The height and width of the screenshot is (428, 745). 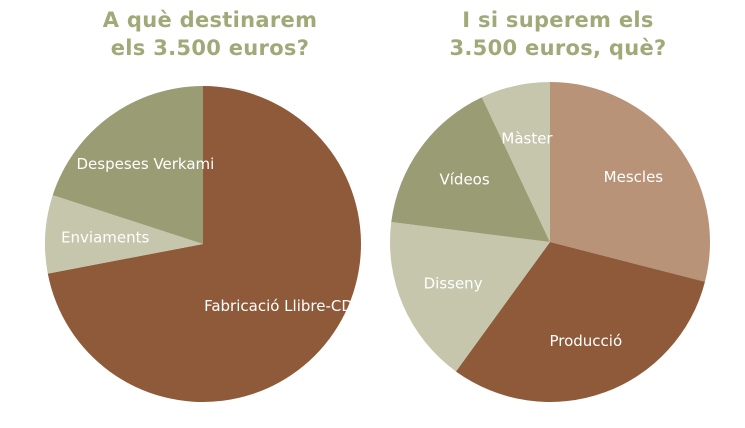 I want to click on slice-label-fabricacio-llibre-cd: Fabricació Llibre-CD, so click(x=278, y=306).